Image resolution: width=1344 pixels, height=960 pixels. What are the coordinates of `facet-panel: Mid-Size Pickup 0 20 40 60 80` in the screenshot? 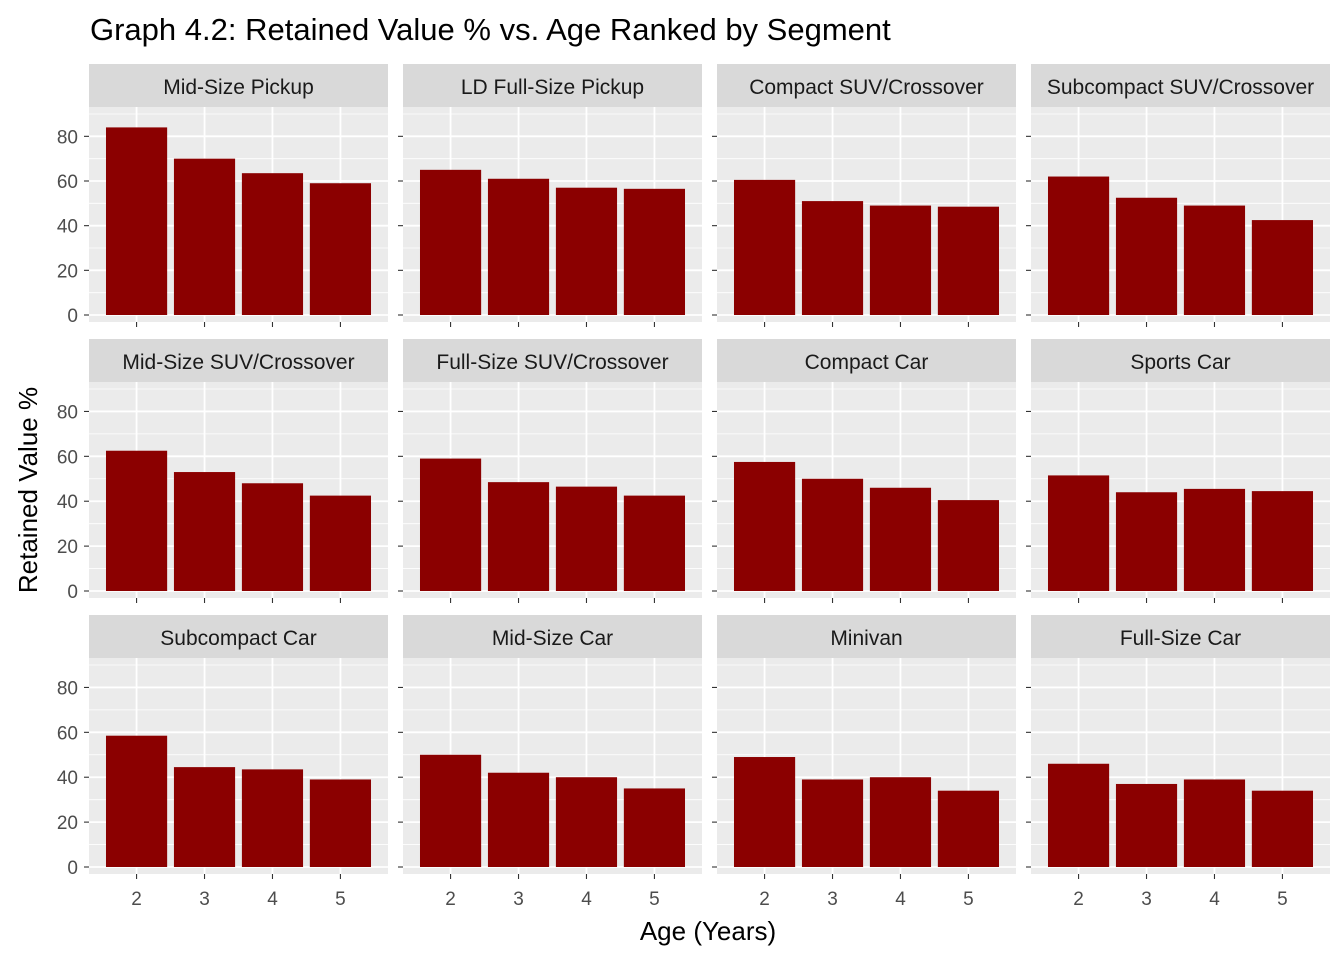 It's located at (222, 195).